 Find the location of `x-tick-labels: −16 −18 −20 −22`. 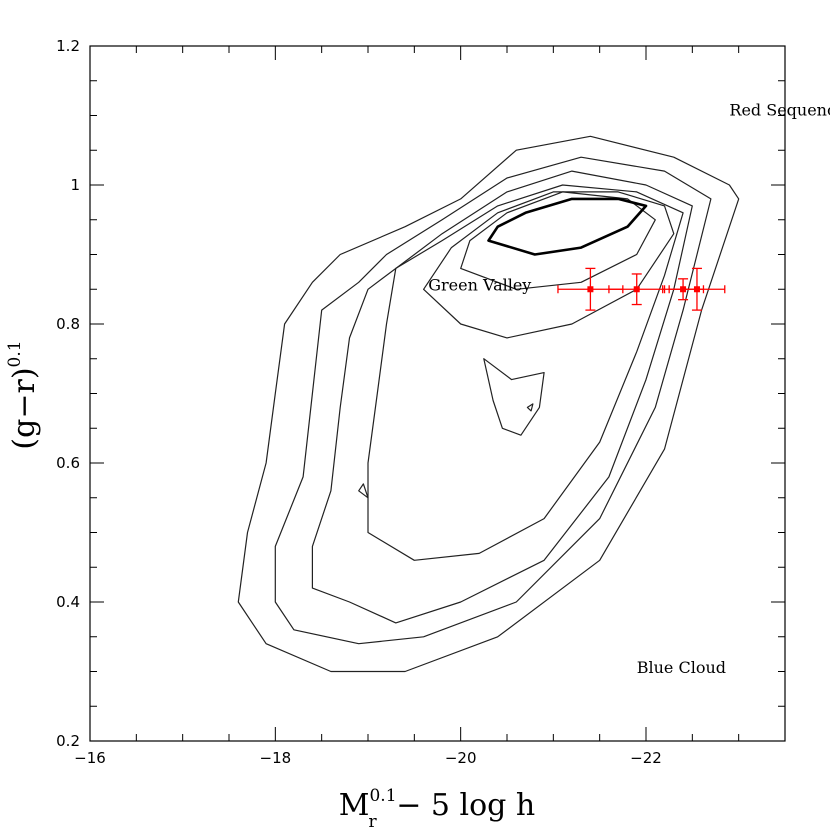

x-tick-labels: −16 −18 −20 −22 is located at coordinates (368, 758).